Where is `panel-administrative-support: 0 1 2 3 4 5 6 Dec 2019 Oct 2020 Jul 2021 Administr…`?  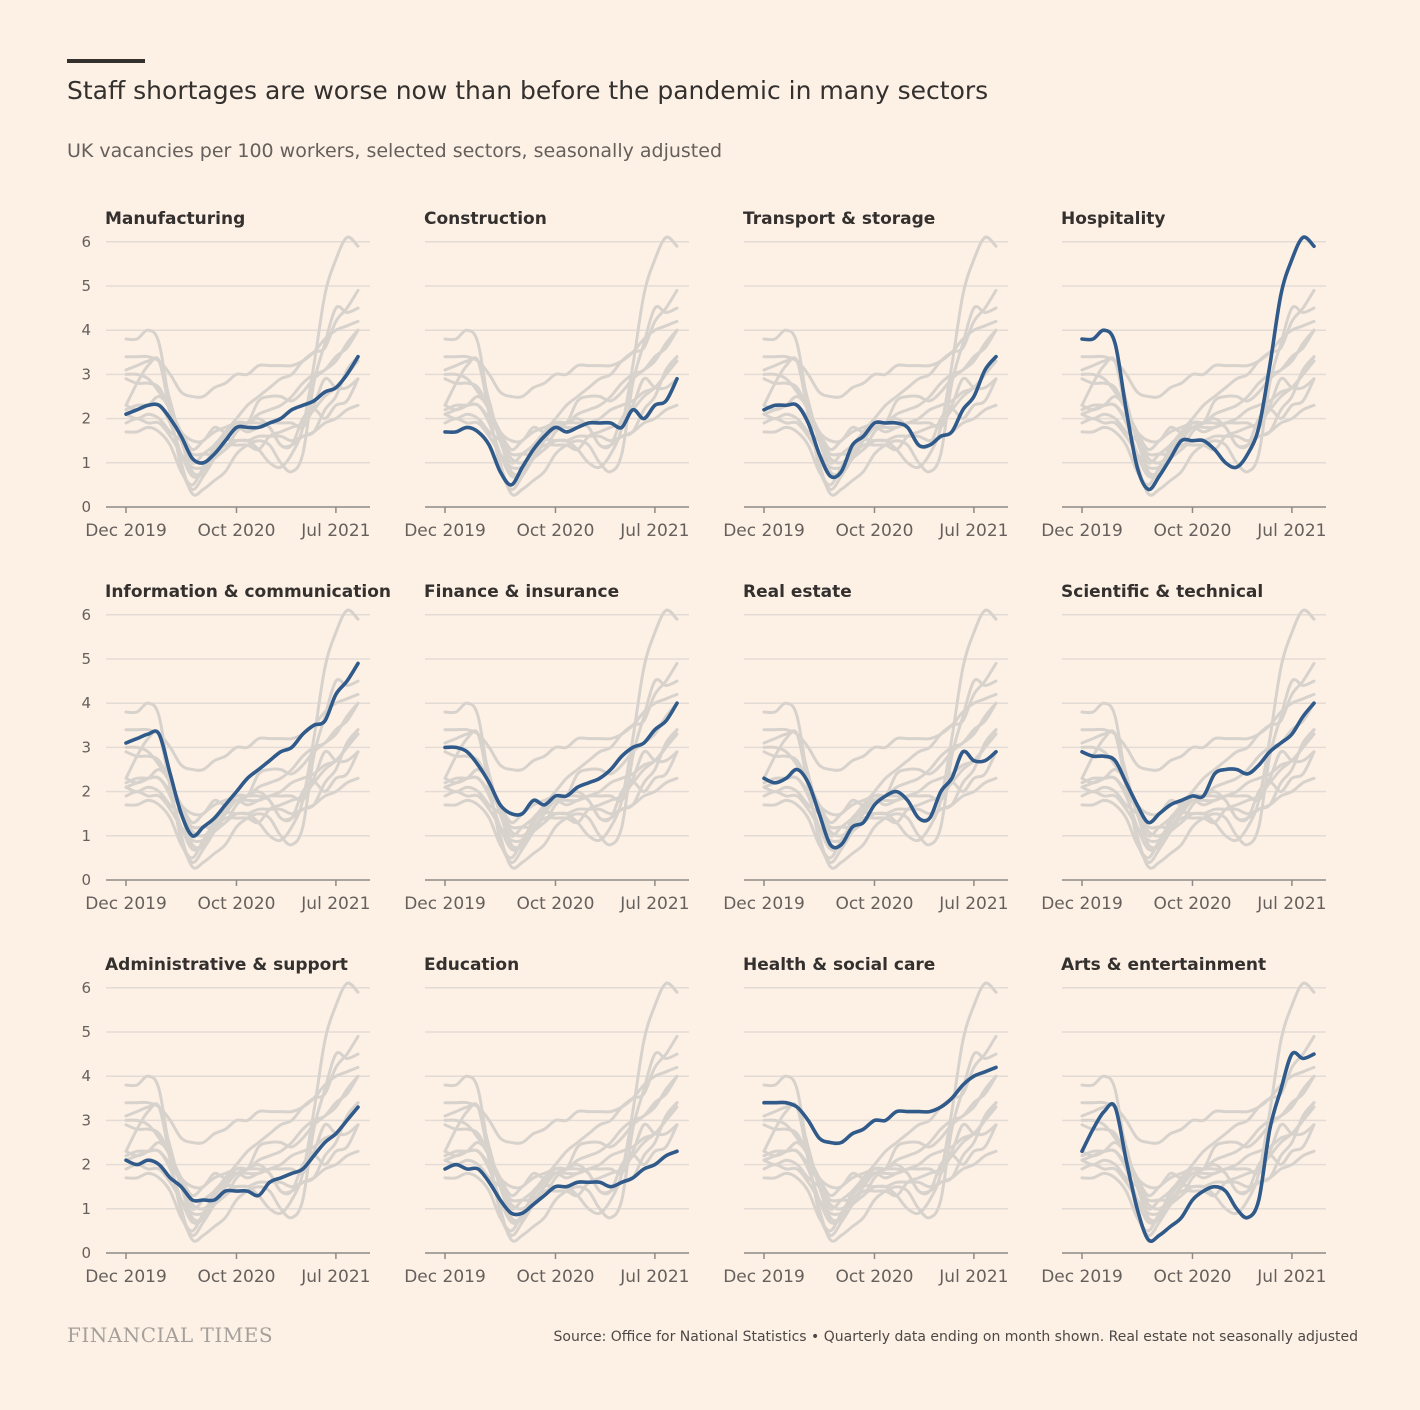
panel-administrative-support: 0 1 2 3 4 5 6 Dec 2019 Oct 2020 Jul 2021 Administr… is located at coordinates (225, 1121).